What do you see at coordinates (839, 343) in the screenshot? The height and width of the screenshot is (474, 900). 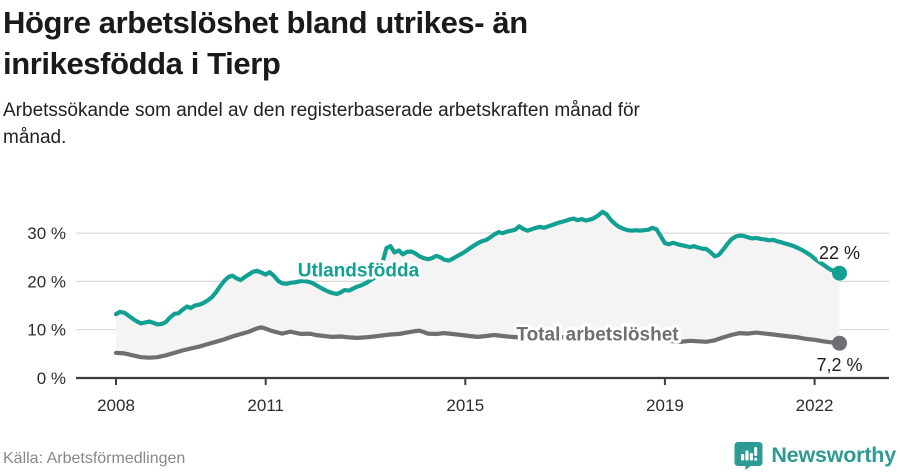 I see `series-endpoint-total-arbetsloshet` at bounding box center [839, 343].